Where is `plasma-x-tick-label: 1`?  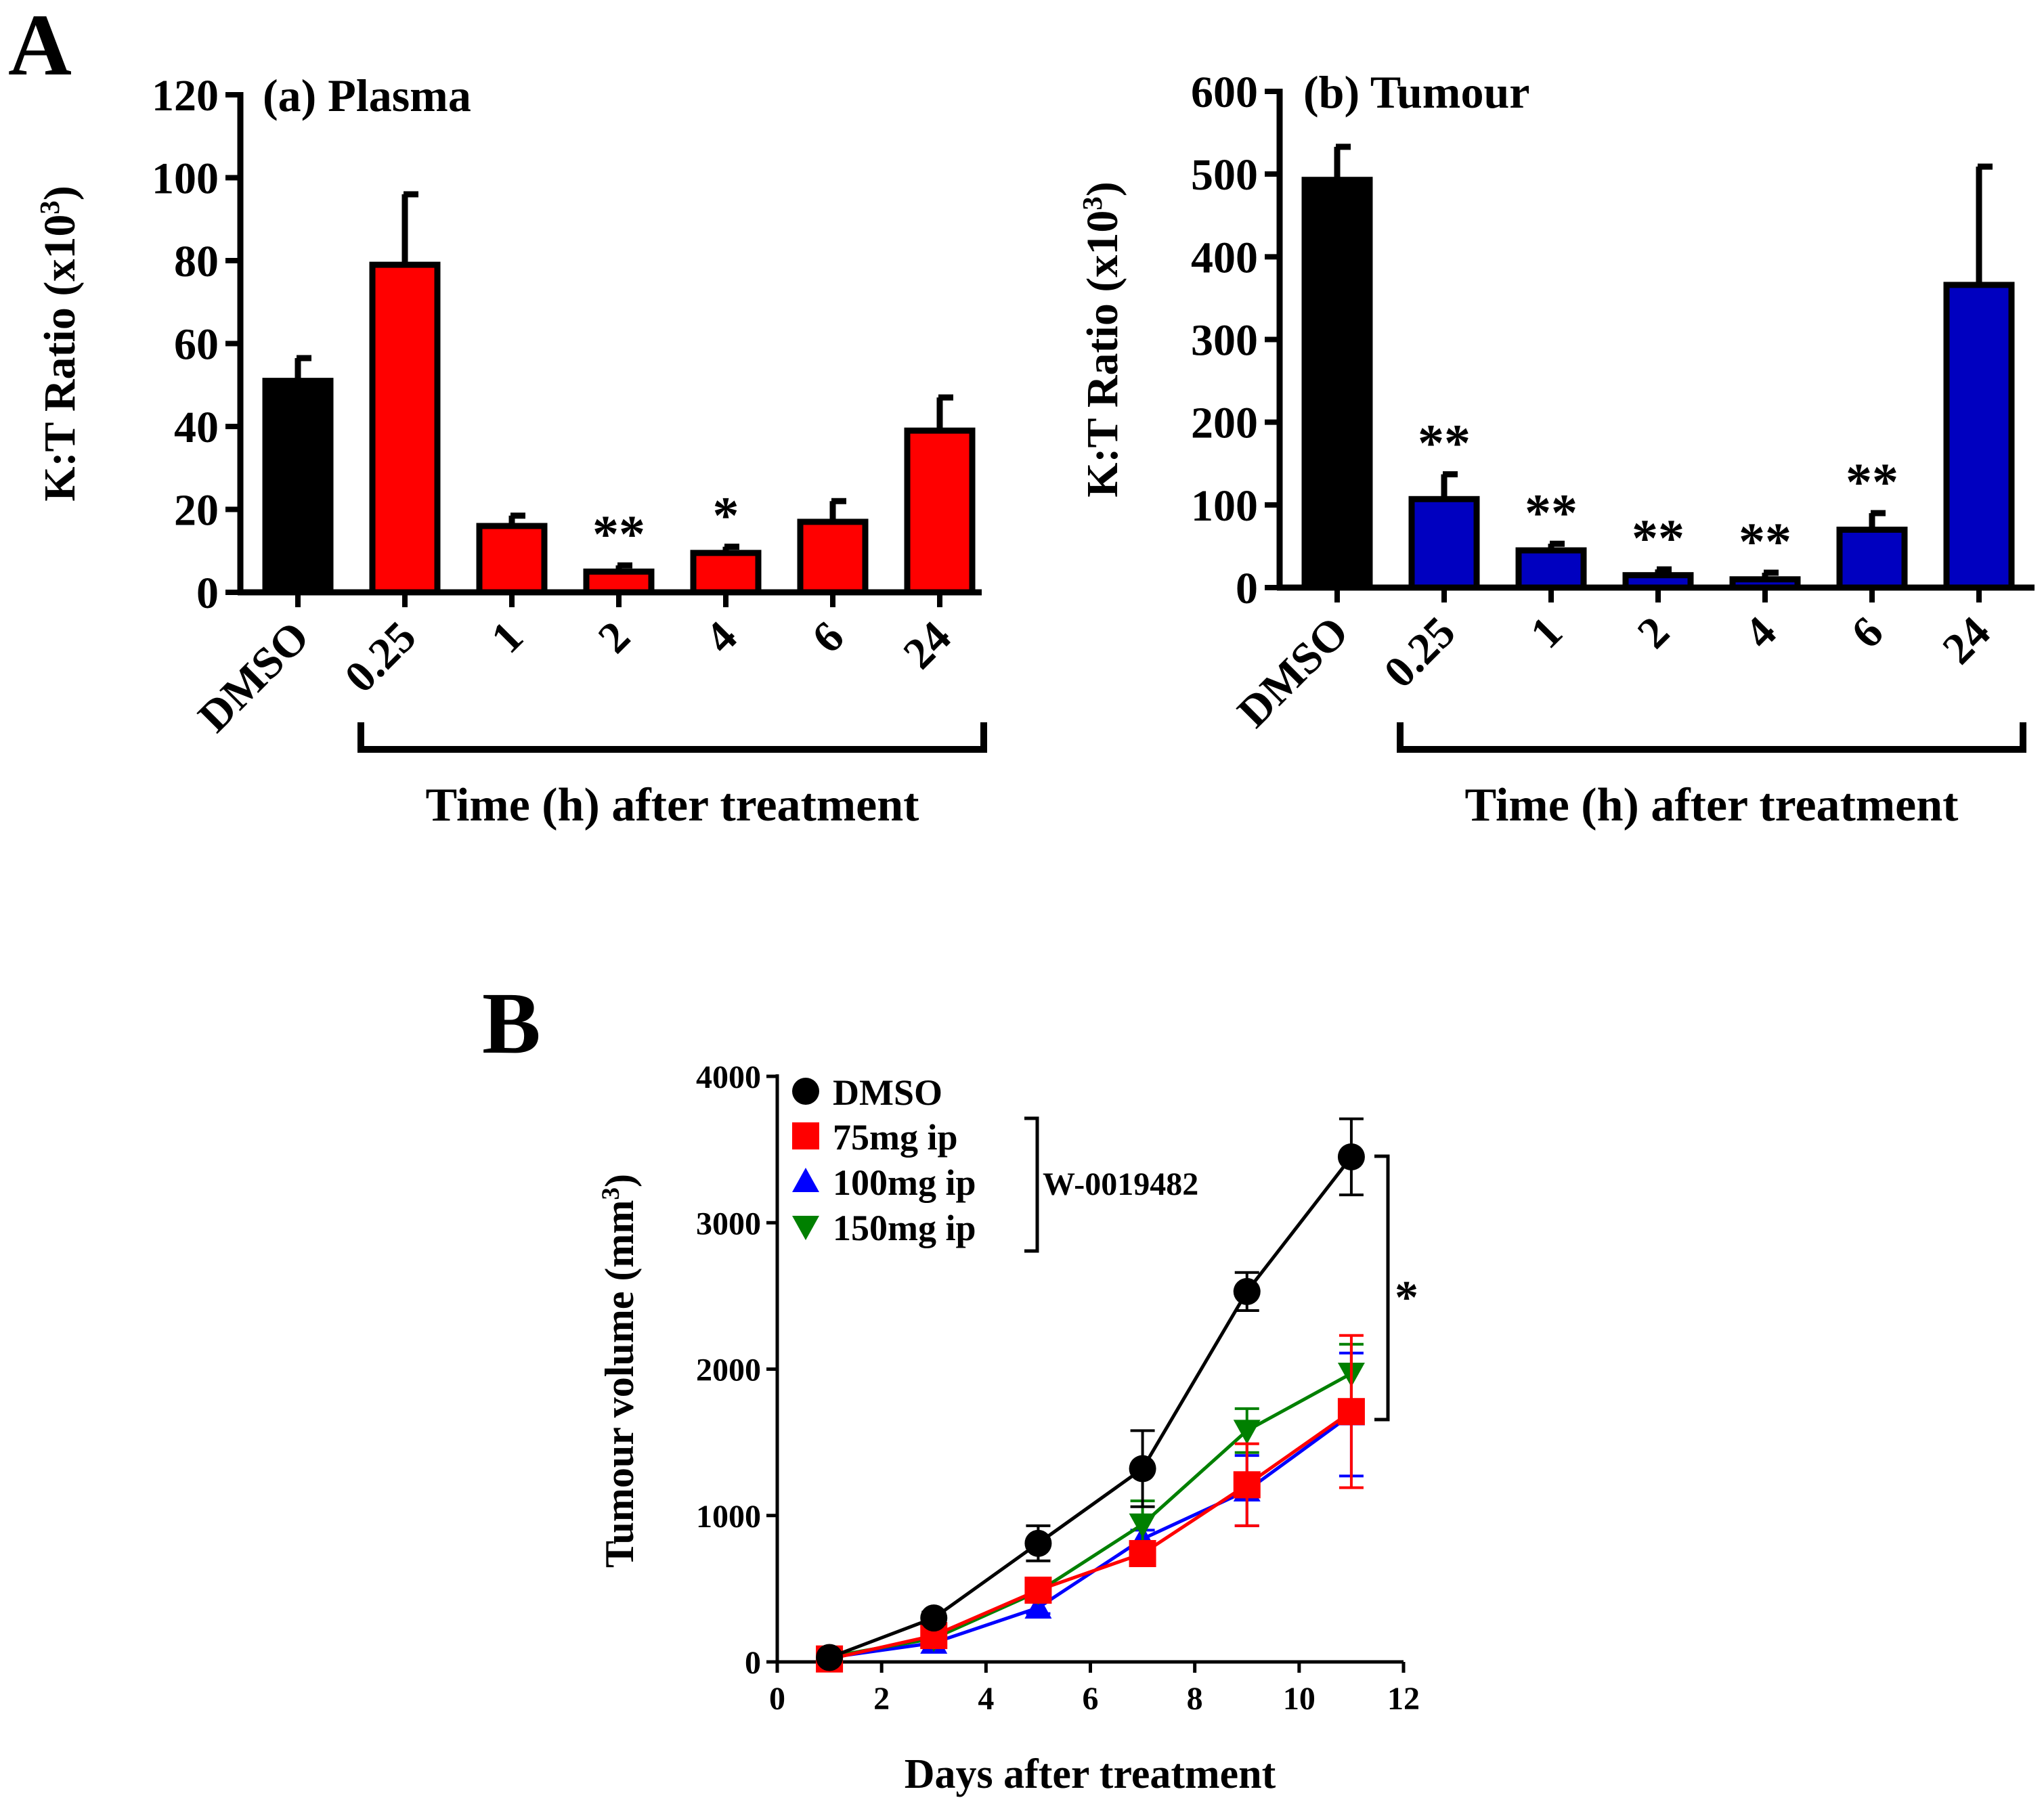 plasma-x-tick-label: 1 is located at coordinates (507, 637).